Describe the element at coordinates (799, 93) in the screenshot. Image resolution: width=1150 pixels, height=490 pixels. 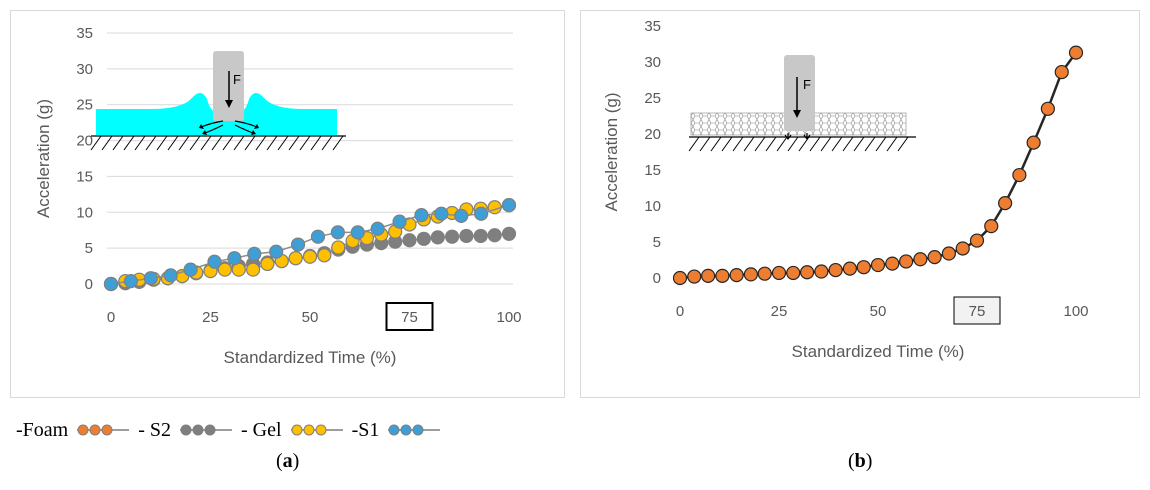
I see `impactor-block-b` at that location.